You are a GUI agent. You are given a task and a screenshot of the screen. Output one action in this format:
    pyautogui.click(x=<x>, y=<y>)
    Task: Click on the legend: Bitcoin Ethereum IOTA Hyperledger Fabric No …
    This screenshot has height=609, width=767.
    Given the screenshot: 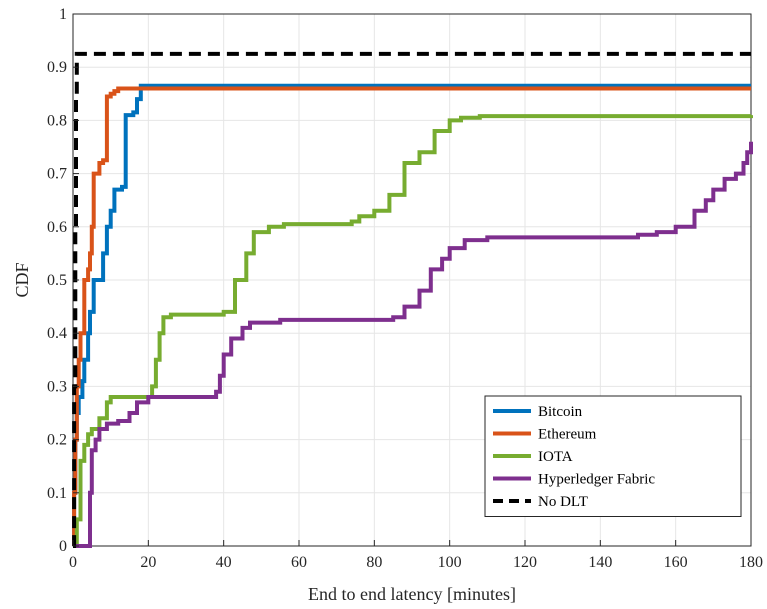 What is the action you would take?
    pyautogui.click(x=613, y=456)
    